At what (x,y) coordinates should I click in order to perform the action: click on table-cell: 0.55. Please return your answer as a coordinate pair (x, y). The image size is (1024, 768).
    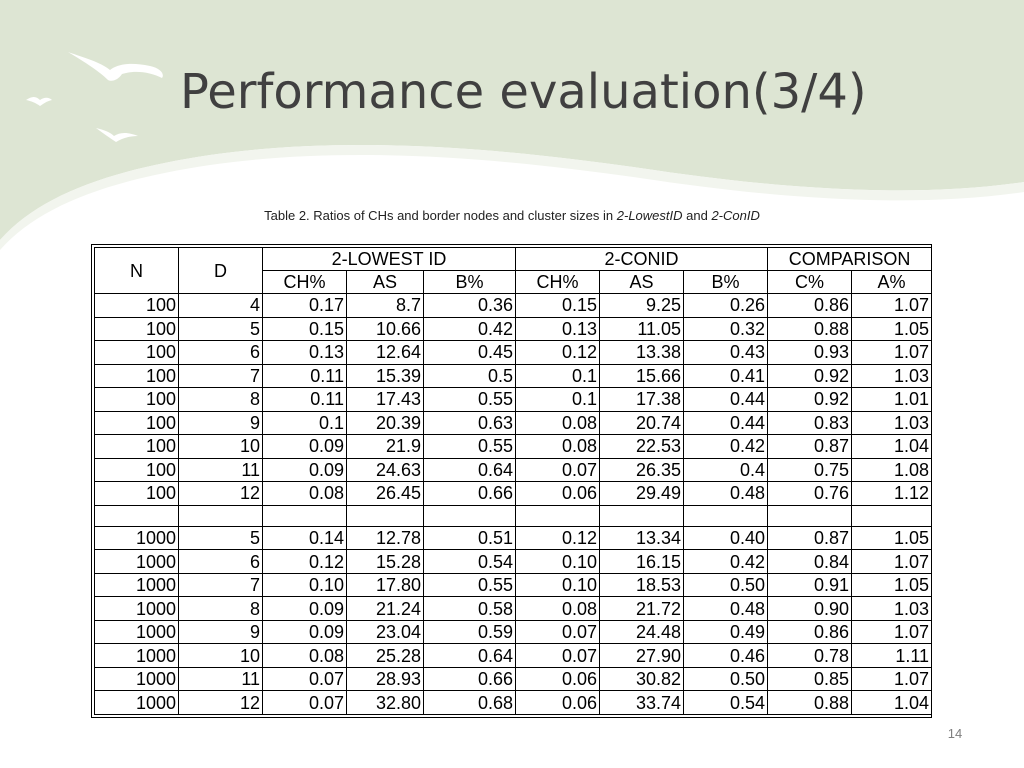
    Looking at the image, I should click on (469, 446).